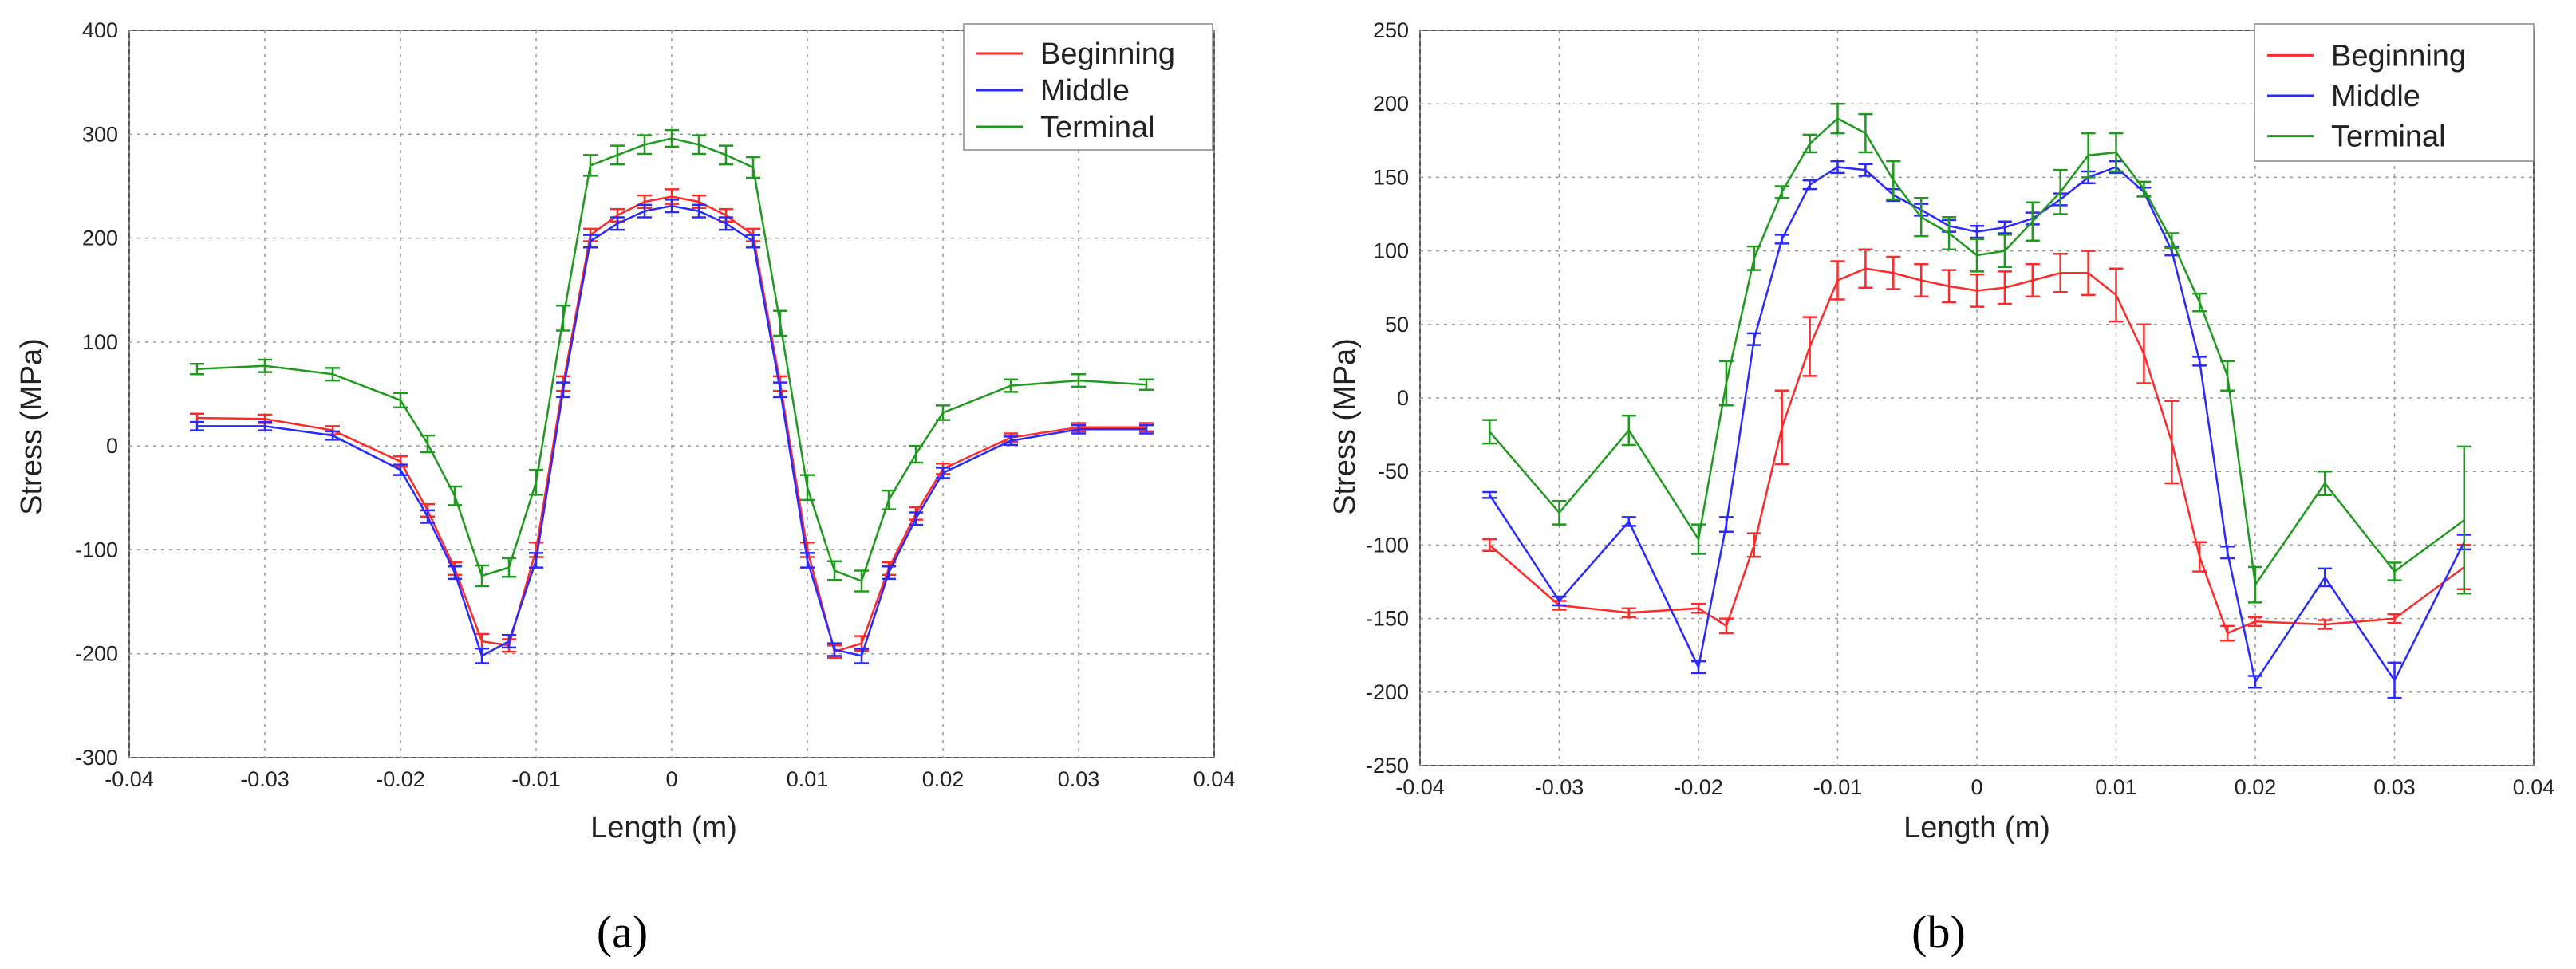 Image resolution: width=2576 pixels, height=969 pixels. I want to click on chart-b-y-tick-label: -200, so click(1387, 692).